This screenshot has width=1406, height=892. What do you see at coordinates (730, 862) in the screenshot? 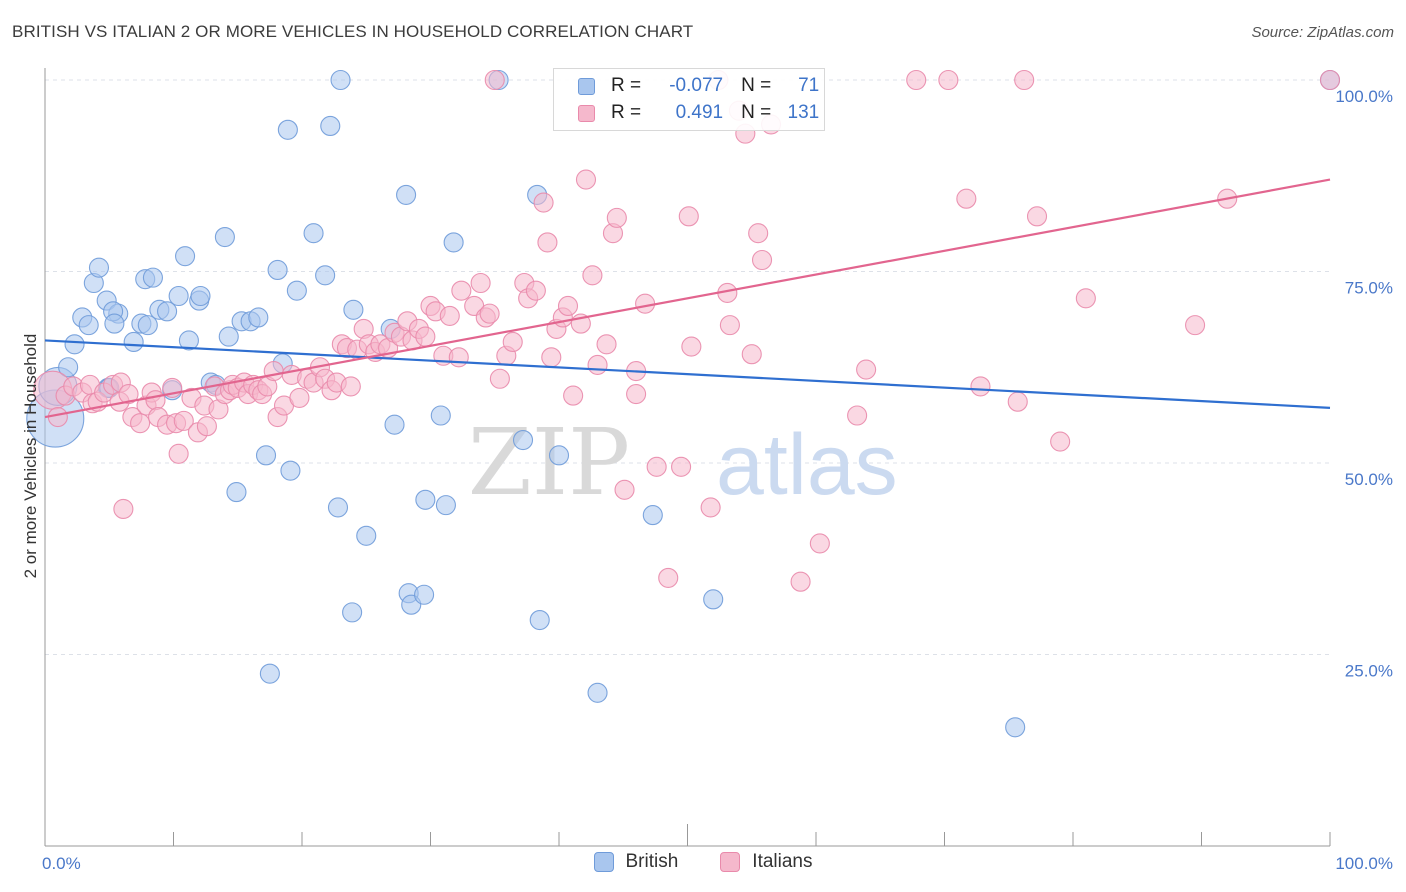
I see `legend-italians-swatch` at bounding box center [730, 862].